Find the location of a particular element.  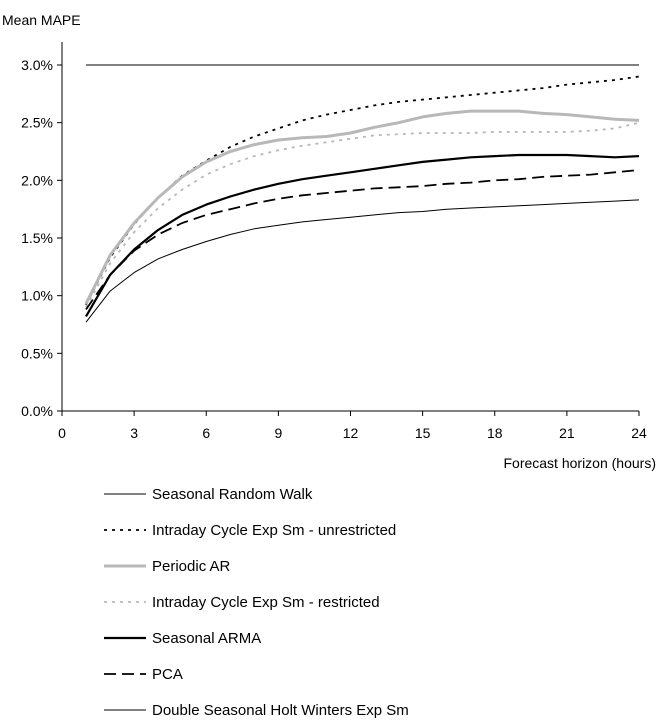

x-tick-label: 6 is located at coordinates (206, 433).